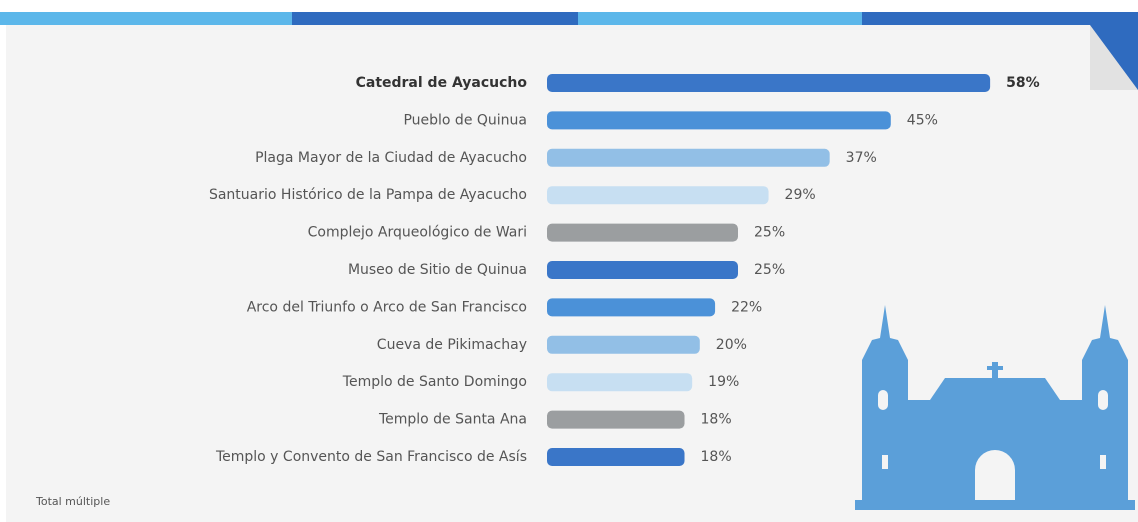  Describe the element at coordinates (387, 307) in the screenshot. I see `category-label: Arco del Triunfo o Arco de San Francisco` at that location.